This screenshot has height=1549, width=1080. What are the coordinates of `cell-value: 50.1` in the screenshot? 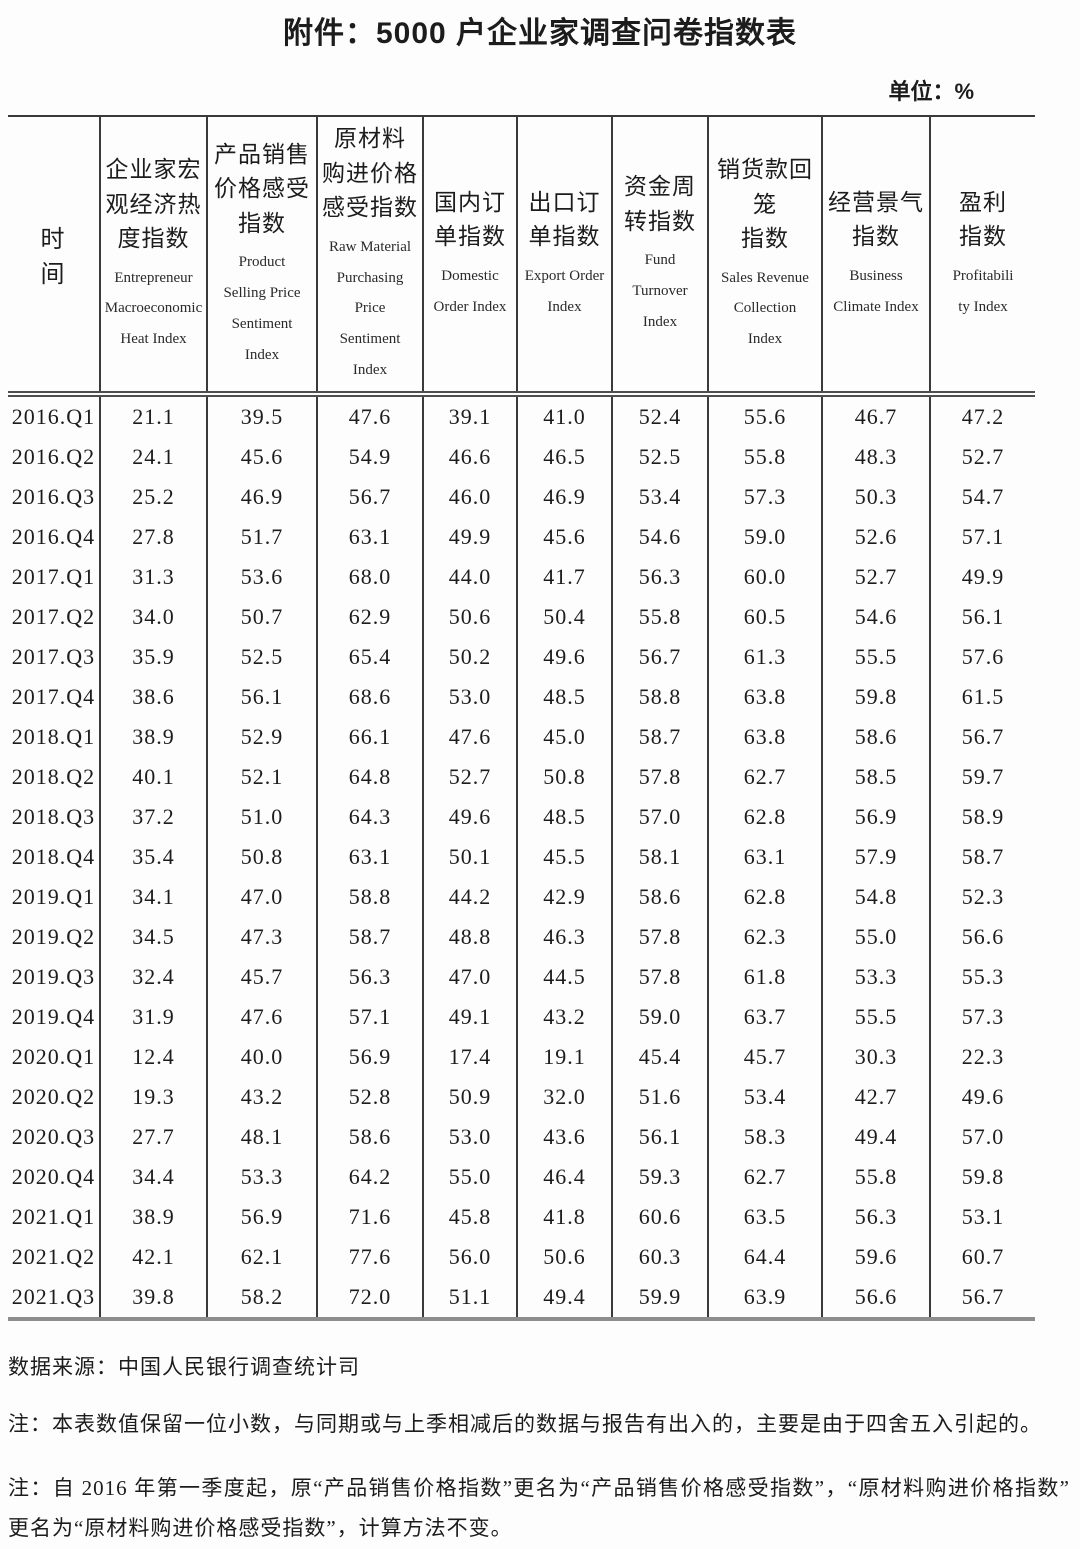 It's located at (469, 857).